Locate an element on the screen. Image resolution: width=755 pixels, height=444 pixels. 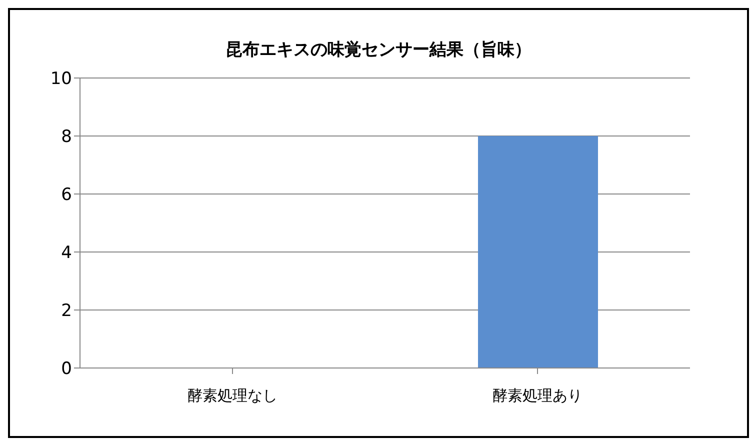
chart-title: 昆布エキスの味覚センサー結果（旨味） is located at coordinates (378, 50).